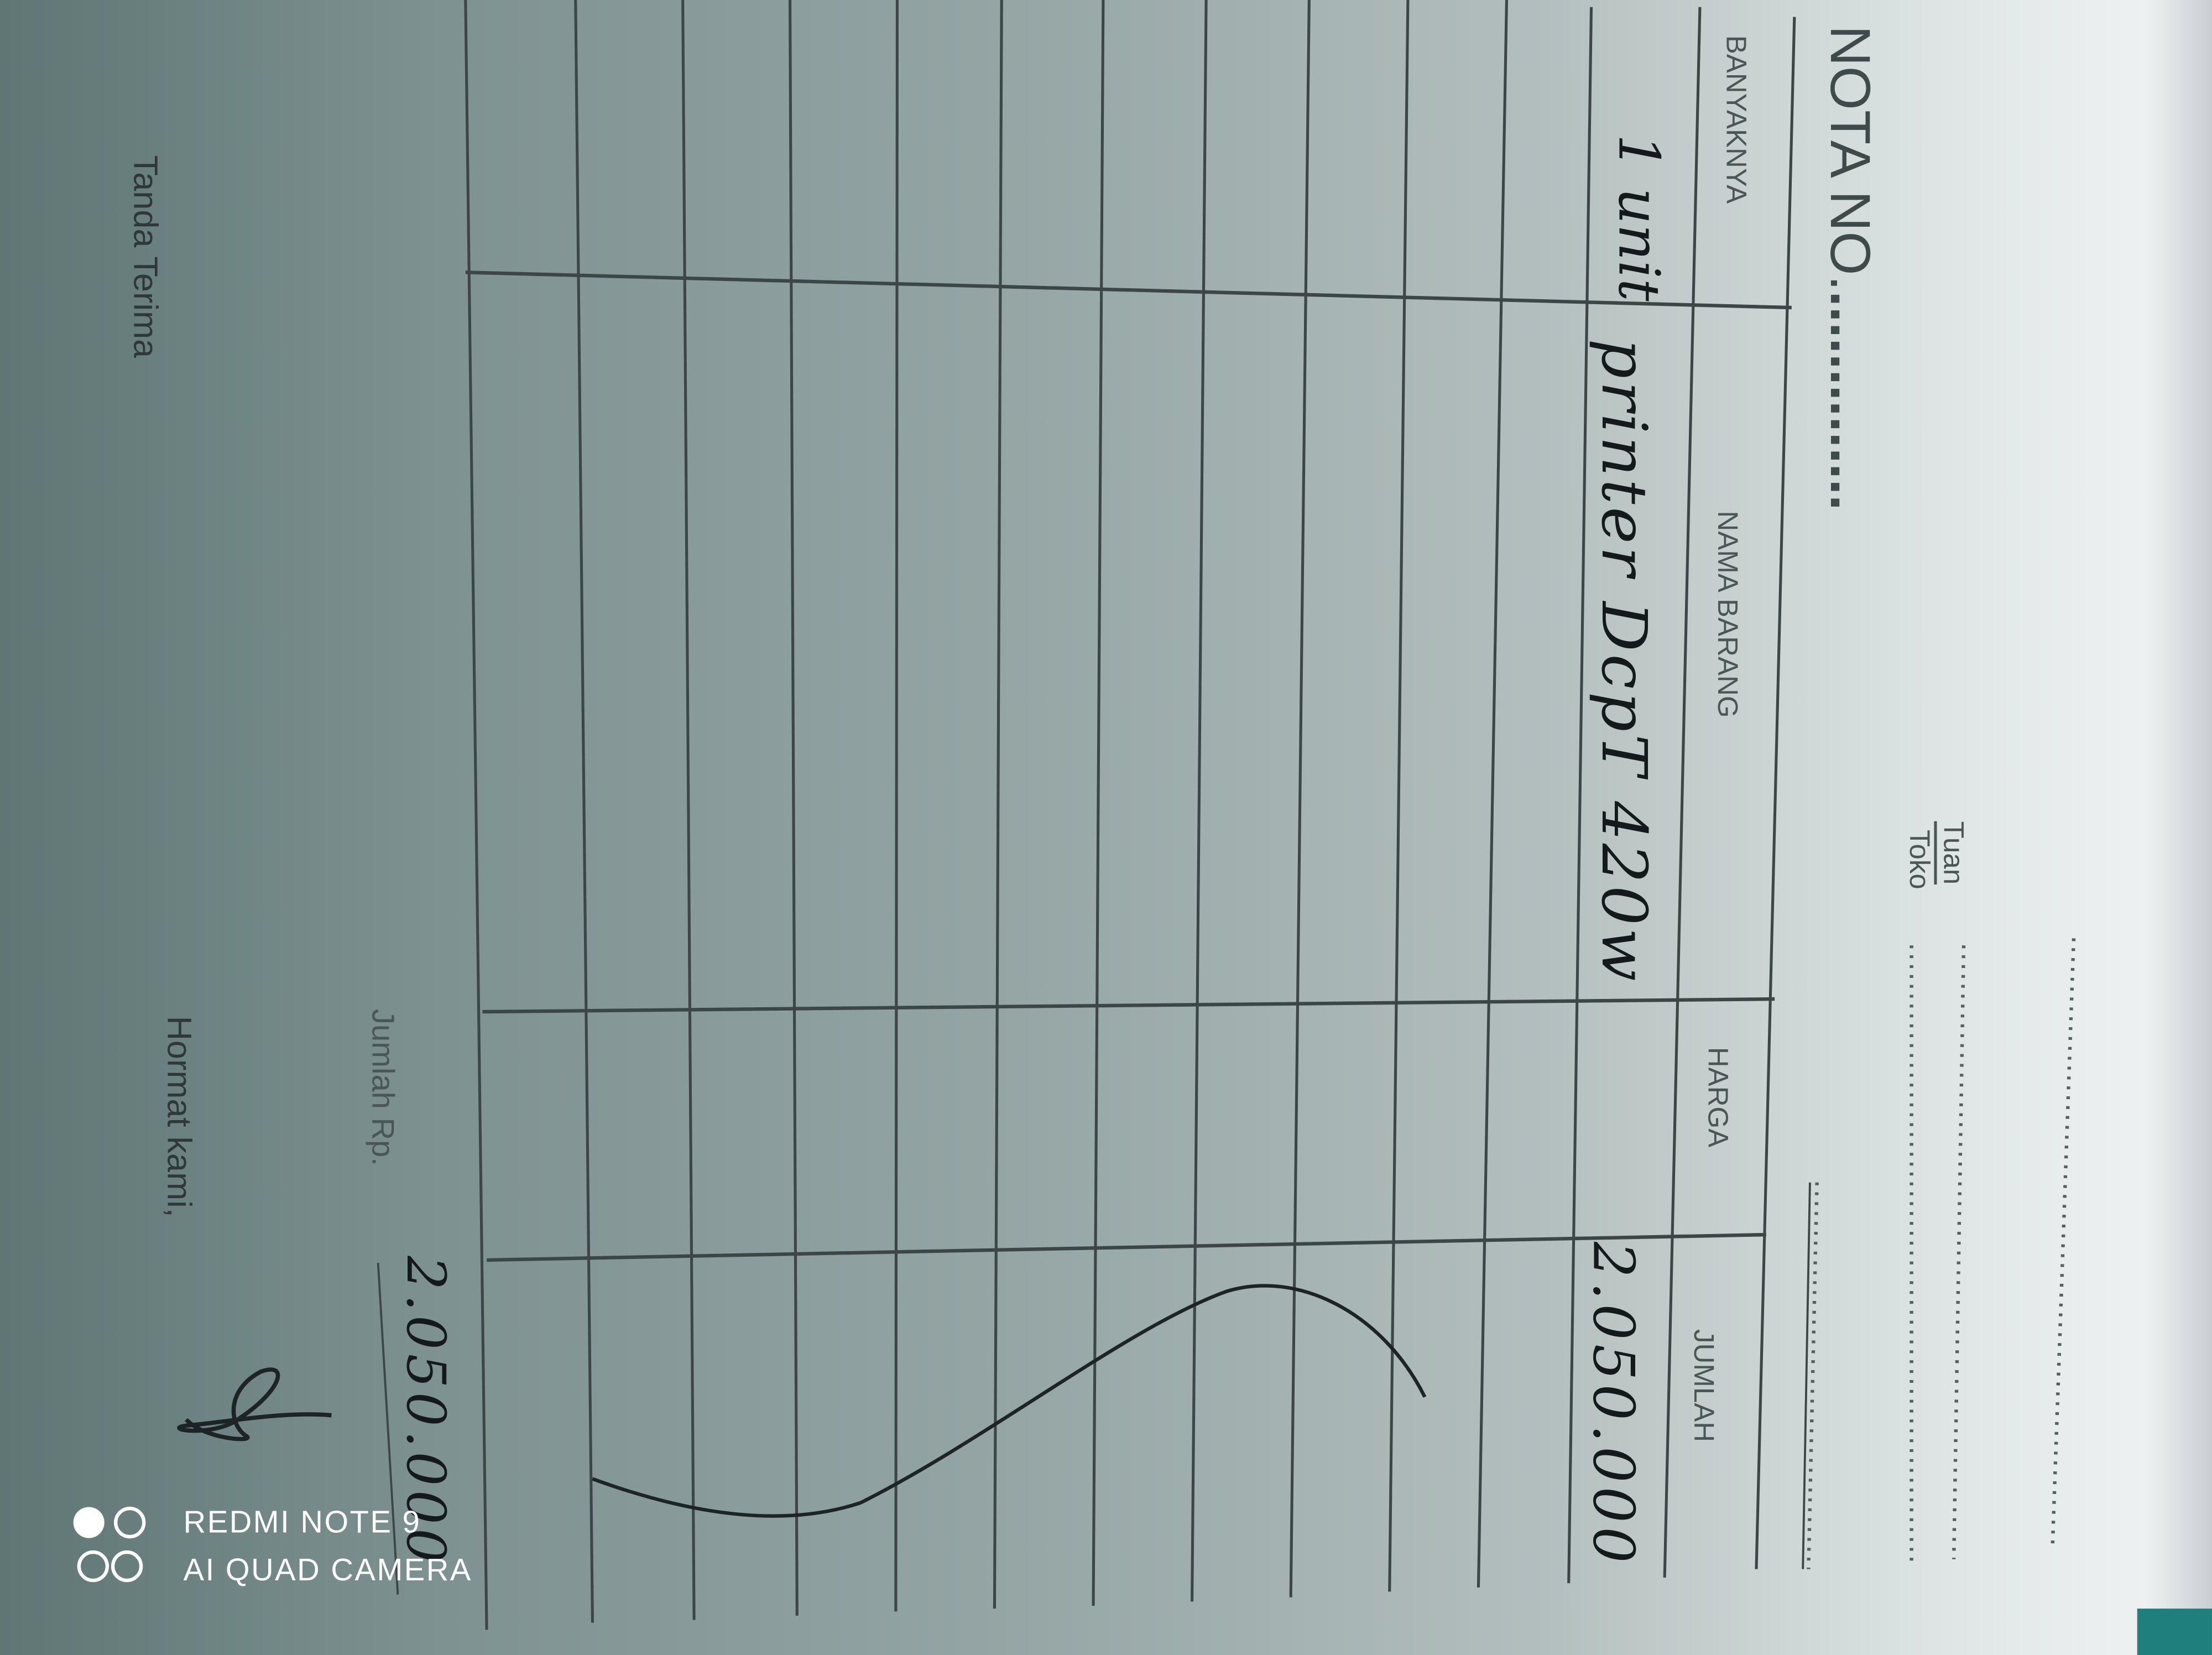  I want to click on tuan-label: Tuan, so click(1953, 853).